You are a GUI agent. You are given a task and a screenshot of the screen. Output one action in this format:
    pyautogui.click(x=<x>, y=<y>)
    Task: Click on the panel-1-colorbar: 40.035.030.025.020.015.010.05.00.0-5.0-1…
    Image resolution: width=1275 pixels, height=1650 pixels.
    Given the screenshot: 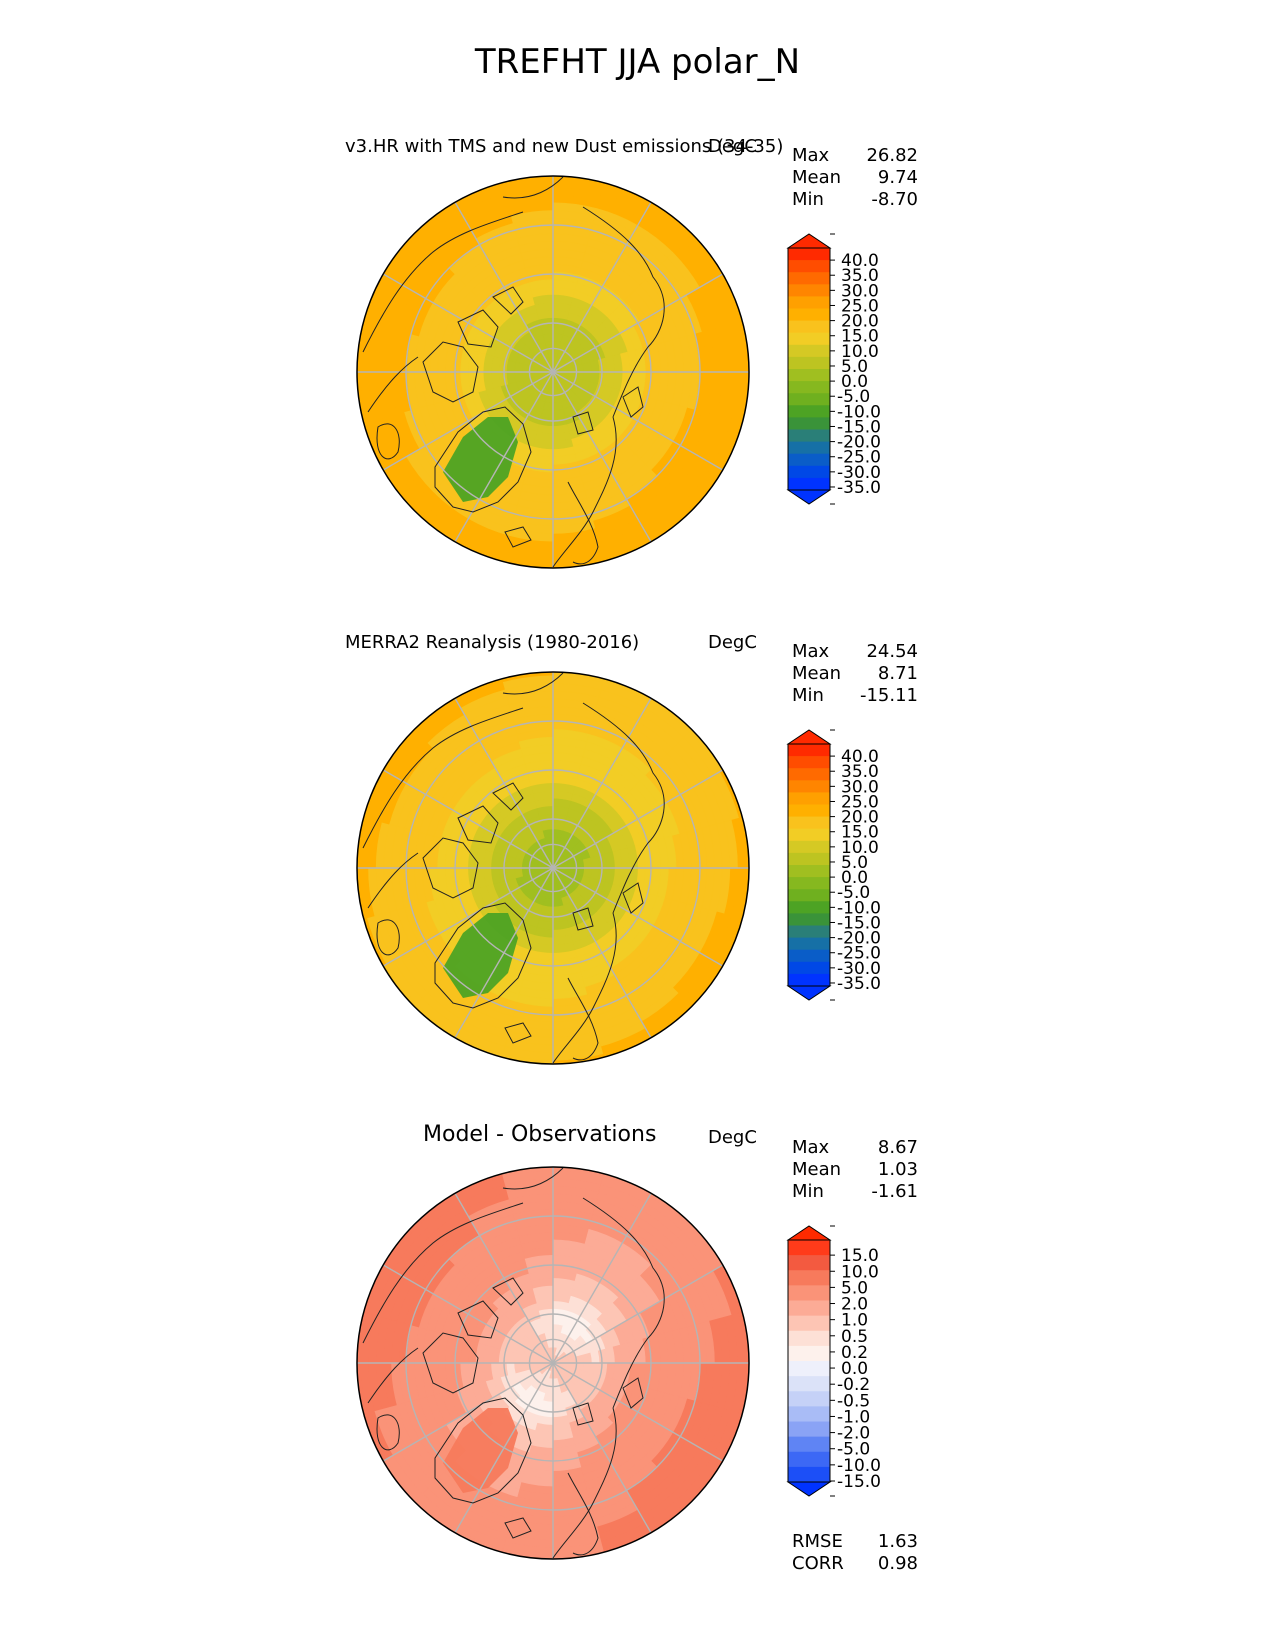 What is the action you would take?
    pyautogui.click(x=833, y=369)
    